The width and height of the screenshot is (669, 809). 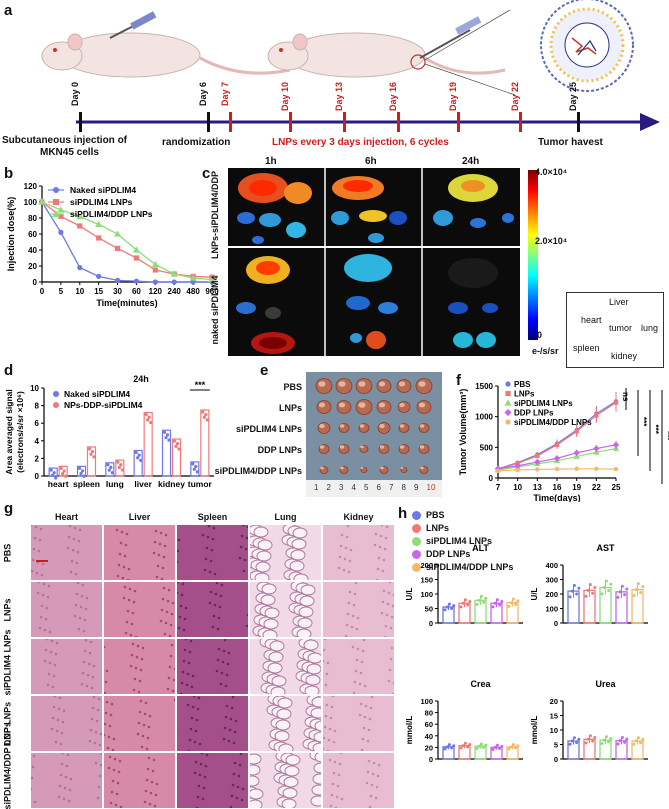 What do you see at coordinates (258, 471) in the screenshot?
I see `panel-e-row-label: siPDLIM4/DDP LNPs` at bounding box center [258, 471].